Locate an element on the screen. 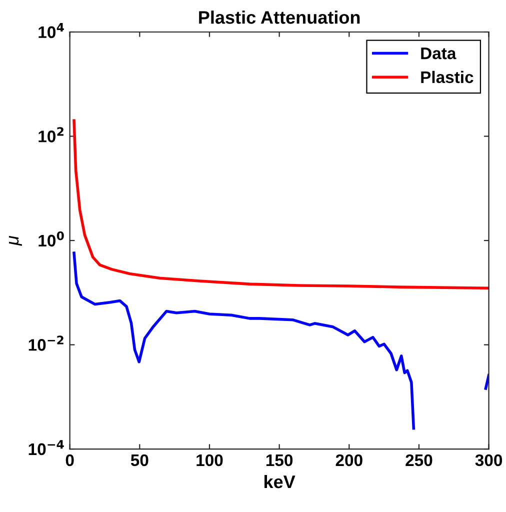 This screenshot has height=512, width=506. x-tick-label: 100 is located at coordinates (209, 460).